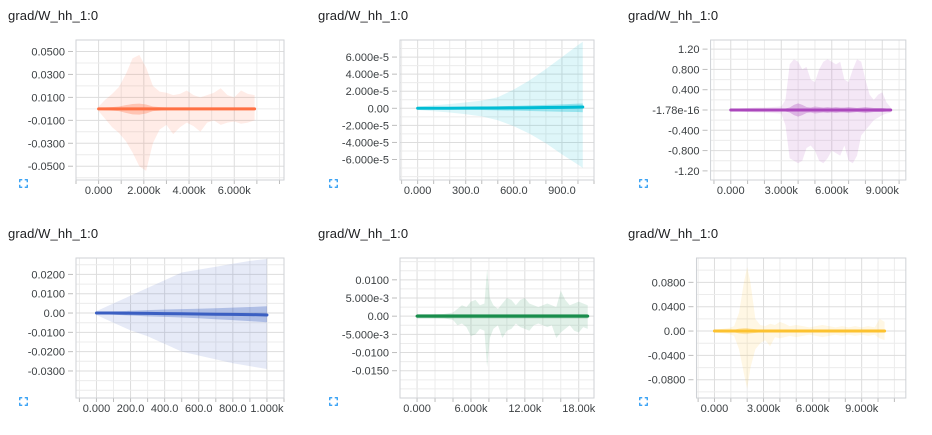 Image resolution: width=932 pixels, height=435 pixels. What do you see at coordinates (370, 372) in the screenshot?
I see `svg-text: -0.0150` at bounding box center [370, 372].